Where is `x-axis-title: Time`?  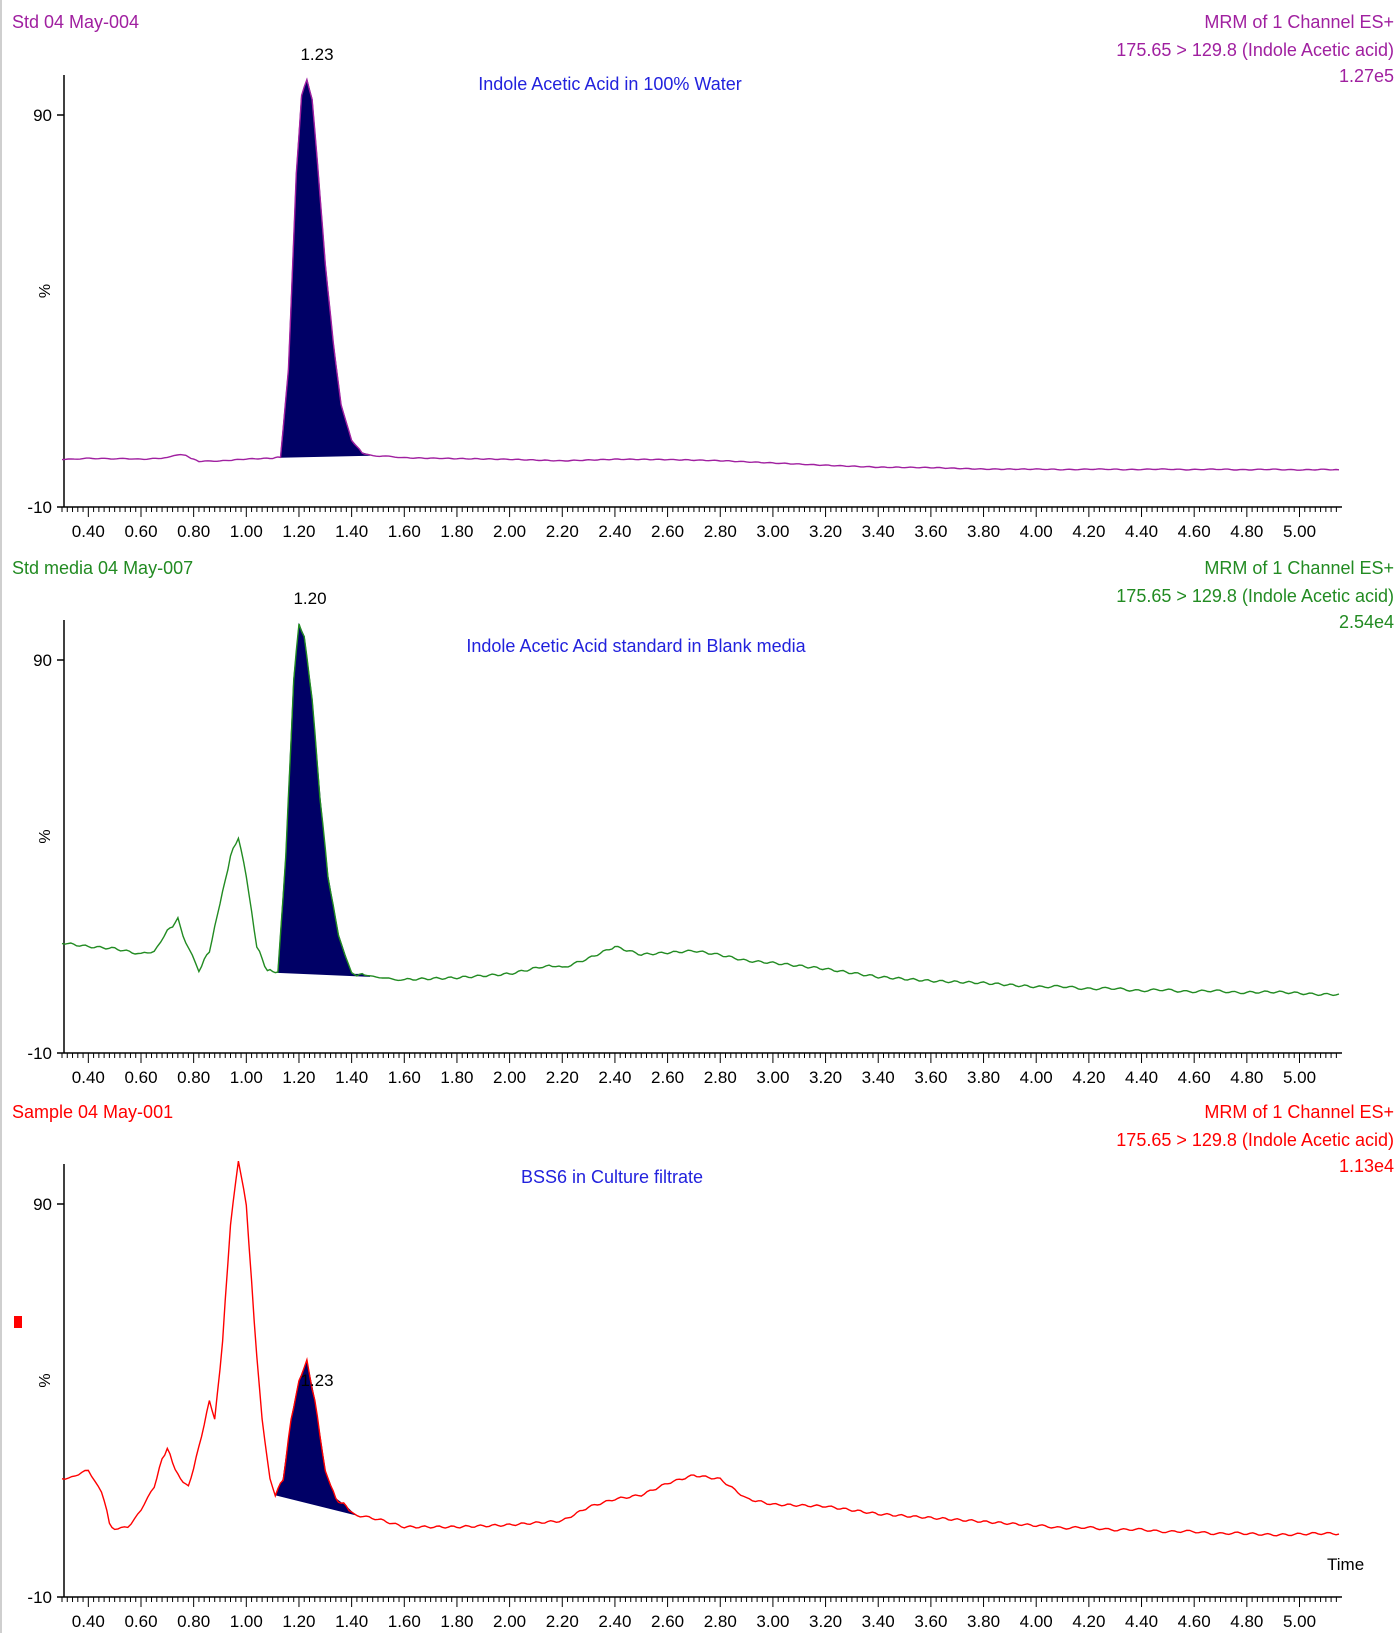
x-axis-title: Time is located at coordinates (1345, 1564).